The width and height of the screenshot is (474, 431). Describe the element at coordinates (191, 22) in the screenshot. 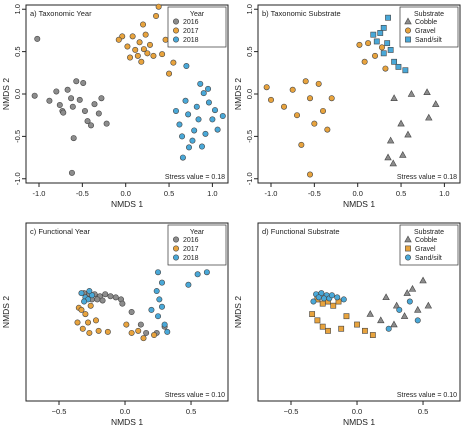

I see `legend-label: 2016` at that location.